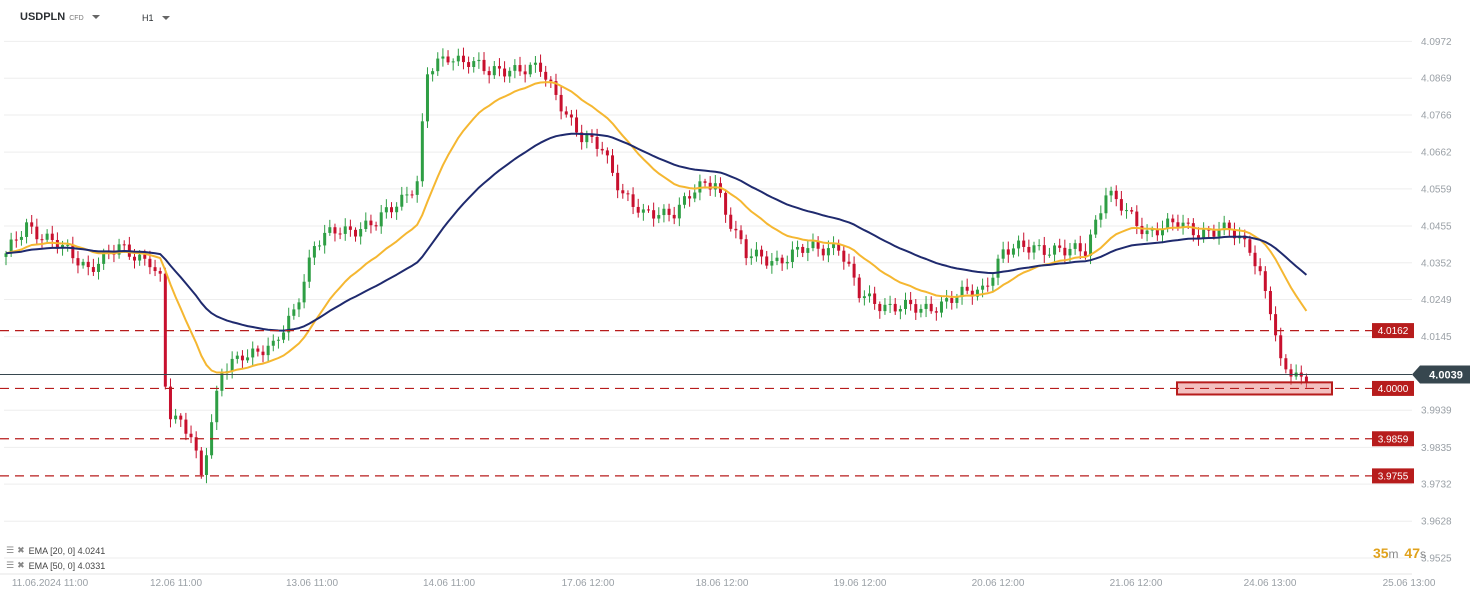 The height and width of the screenshot is (598, 1482). What do you see at coordinates (50, 583) in the screenshot?
I see `x-tick-label: 11.06.2024 11:00` at bounding box center [50, 583].